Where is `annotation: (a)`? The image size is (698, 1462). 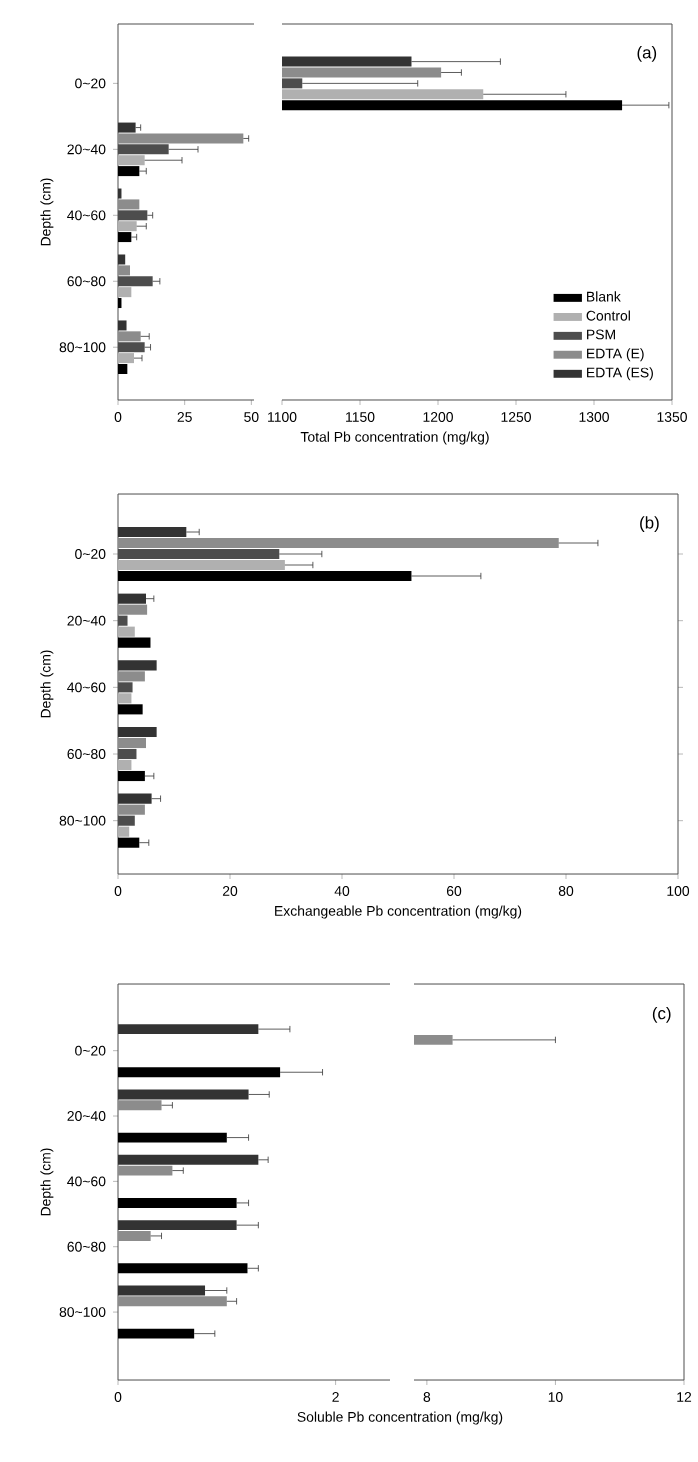 annotation: (a) is located at coordinates (647, 54).